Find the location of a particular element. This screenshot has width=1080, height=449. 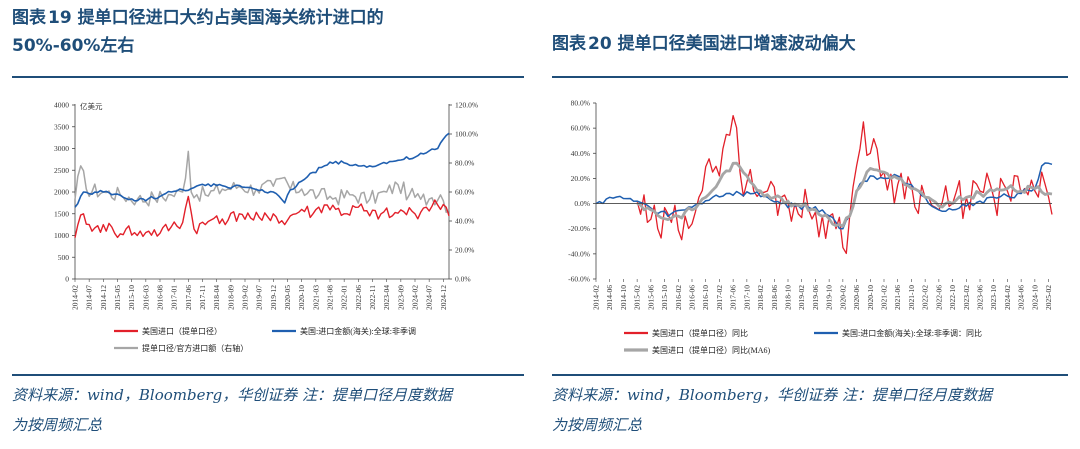

x-tick-label: 2021-06 is located at coordinates (897, 297).